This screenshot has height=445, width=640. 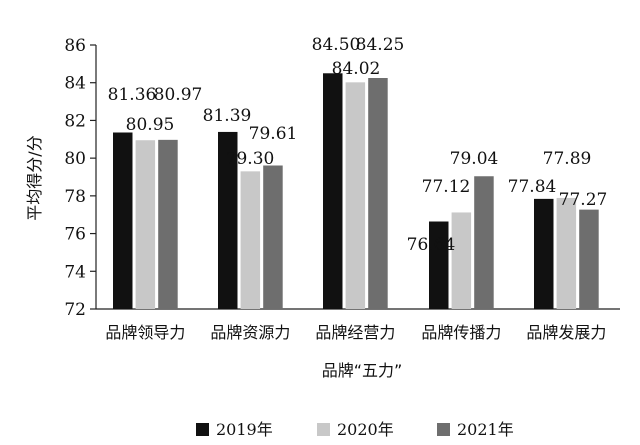 I want to click on bar-2020年-品牌经营力, so click(x=355, y=195).